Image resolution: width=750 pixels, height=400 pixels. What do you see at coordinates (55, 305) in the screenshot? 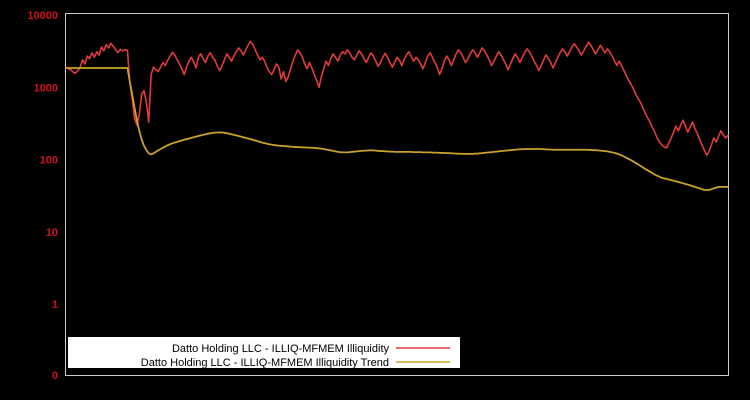
I see `y-tick-label-1: 1` at bounding box center [55, 305].